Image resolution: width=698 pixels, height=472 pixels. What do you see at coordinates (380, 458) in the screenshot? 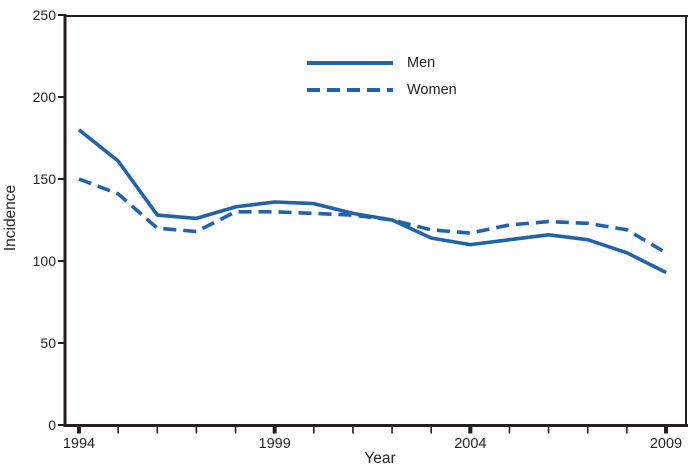
I see `x-axis-title: Year` at bounding box center [380, 458].